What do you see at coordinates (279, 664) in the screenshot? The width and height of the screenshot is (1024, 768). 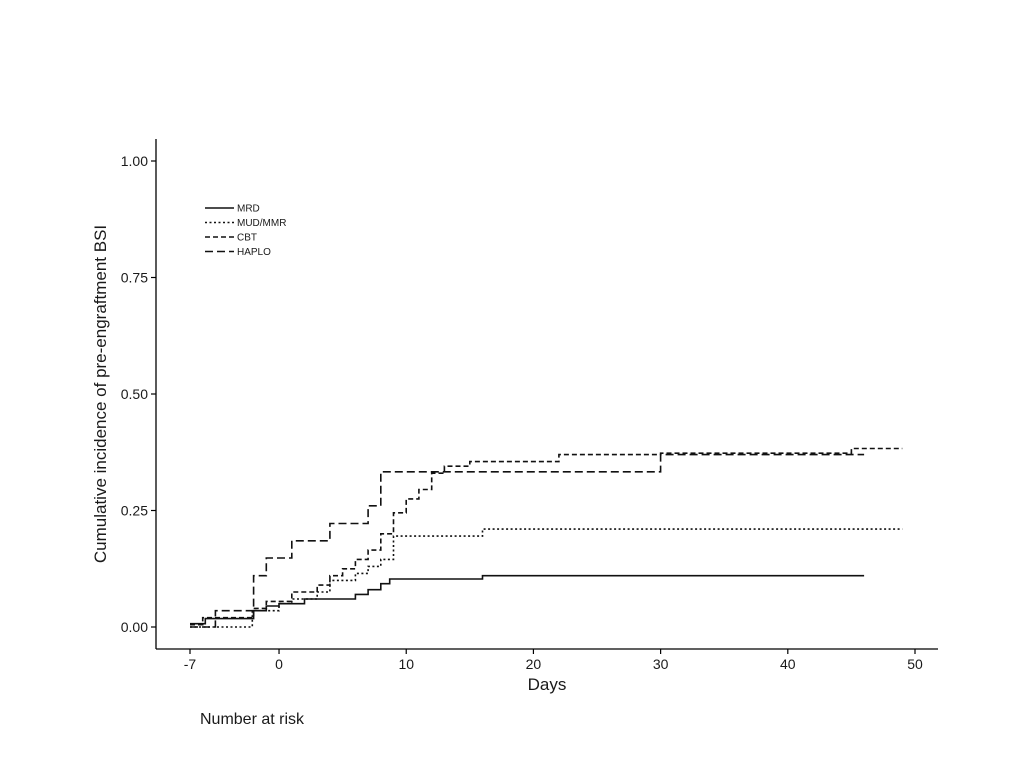 I see `x-tick-label: 0` at bounding box center [279, 664].